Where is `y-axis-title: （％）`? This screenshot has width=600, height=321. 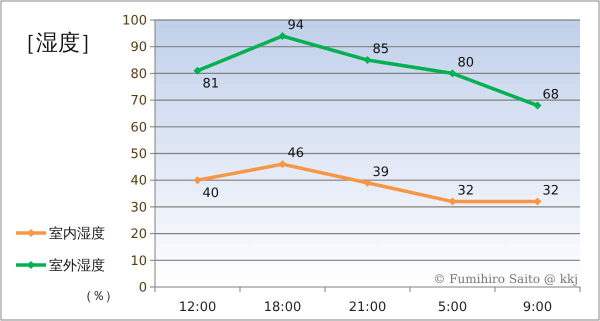
y-axis-title: （％） is located at coordinates (98, 296).